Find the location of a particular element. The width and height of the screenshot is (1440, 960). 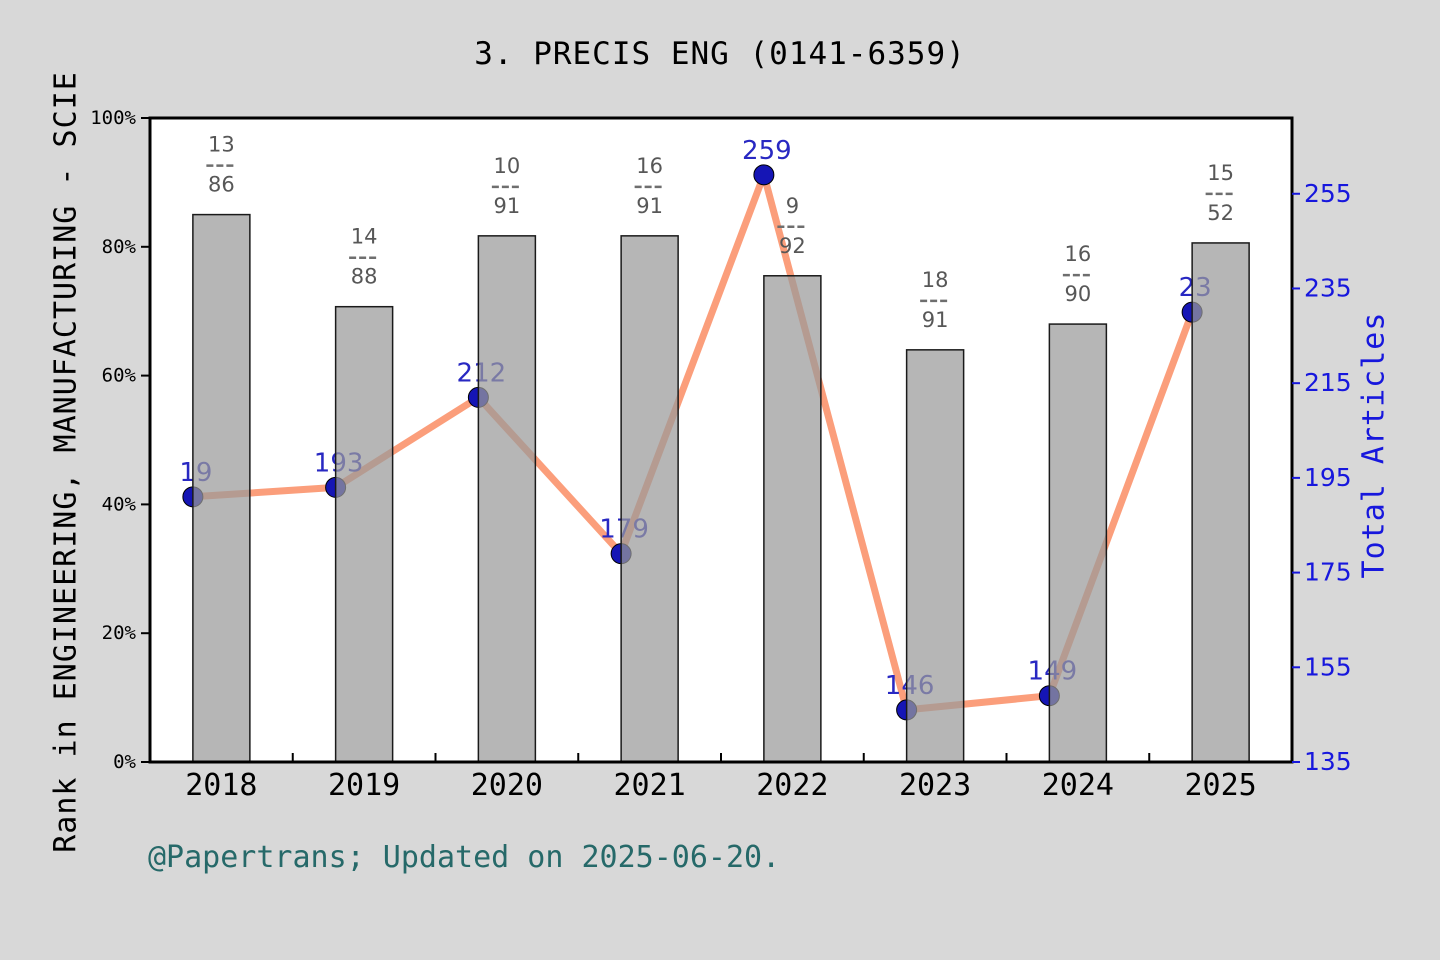

right-tick-label-135: 135 is located at coordinates (1328, 761).